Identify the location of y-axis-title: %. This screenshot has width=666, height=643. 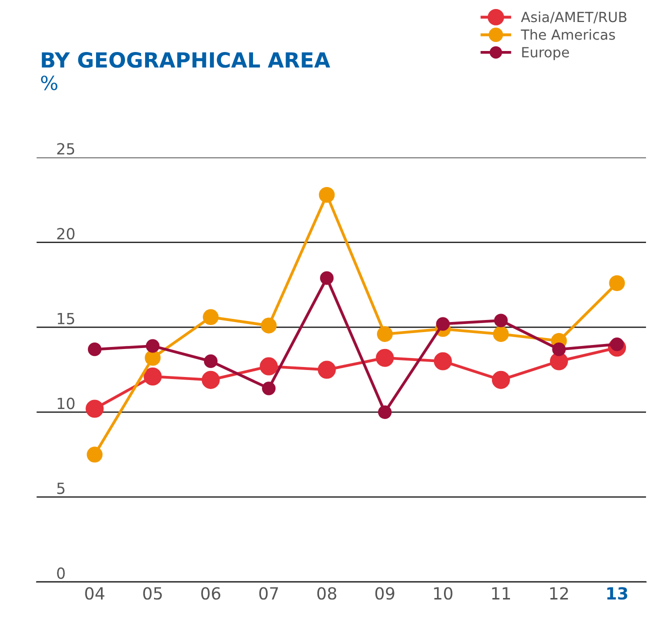
(49, 83).